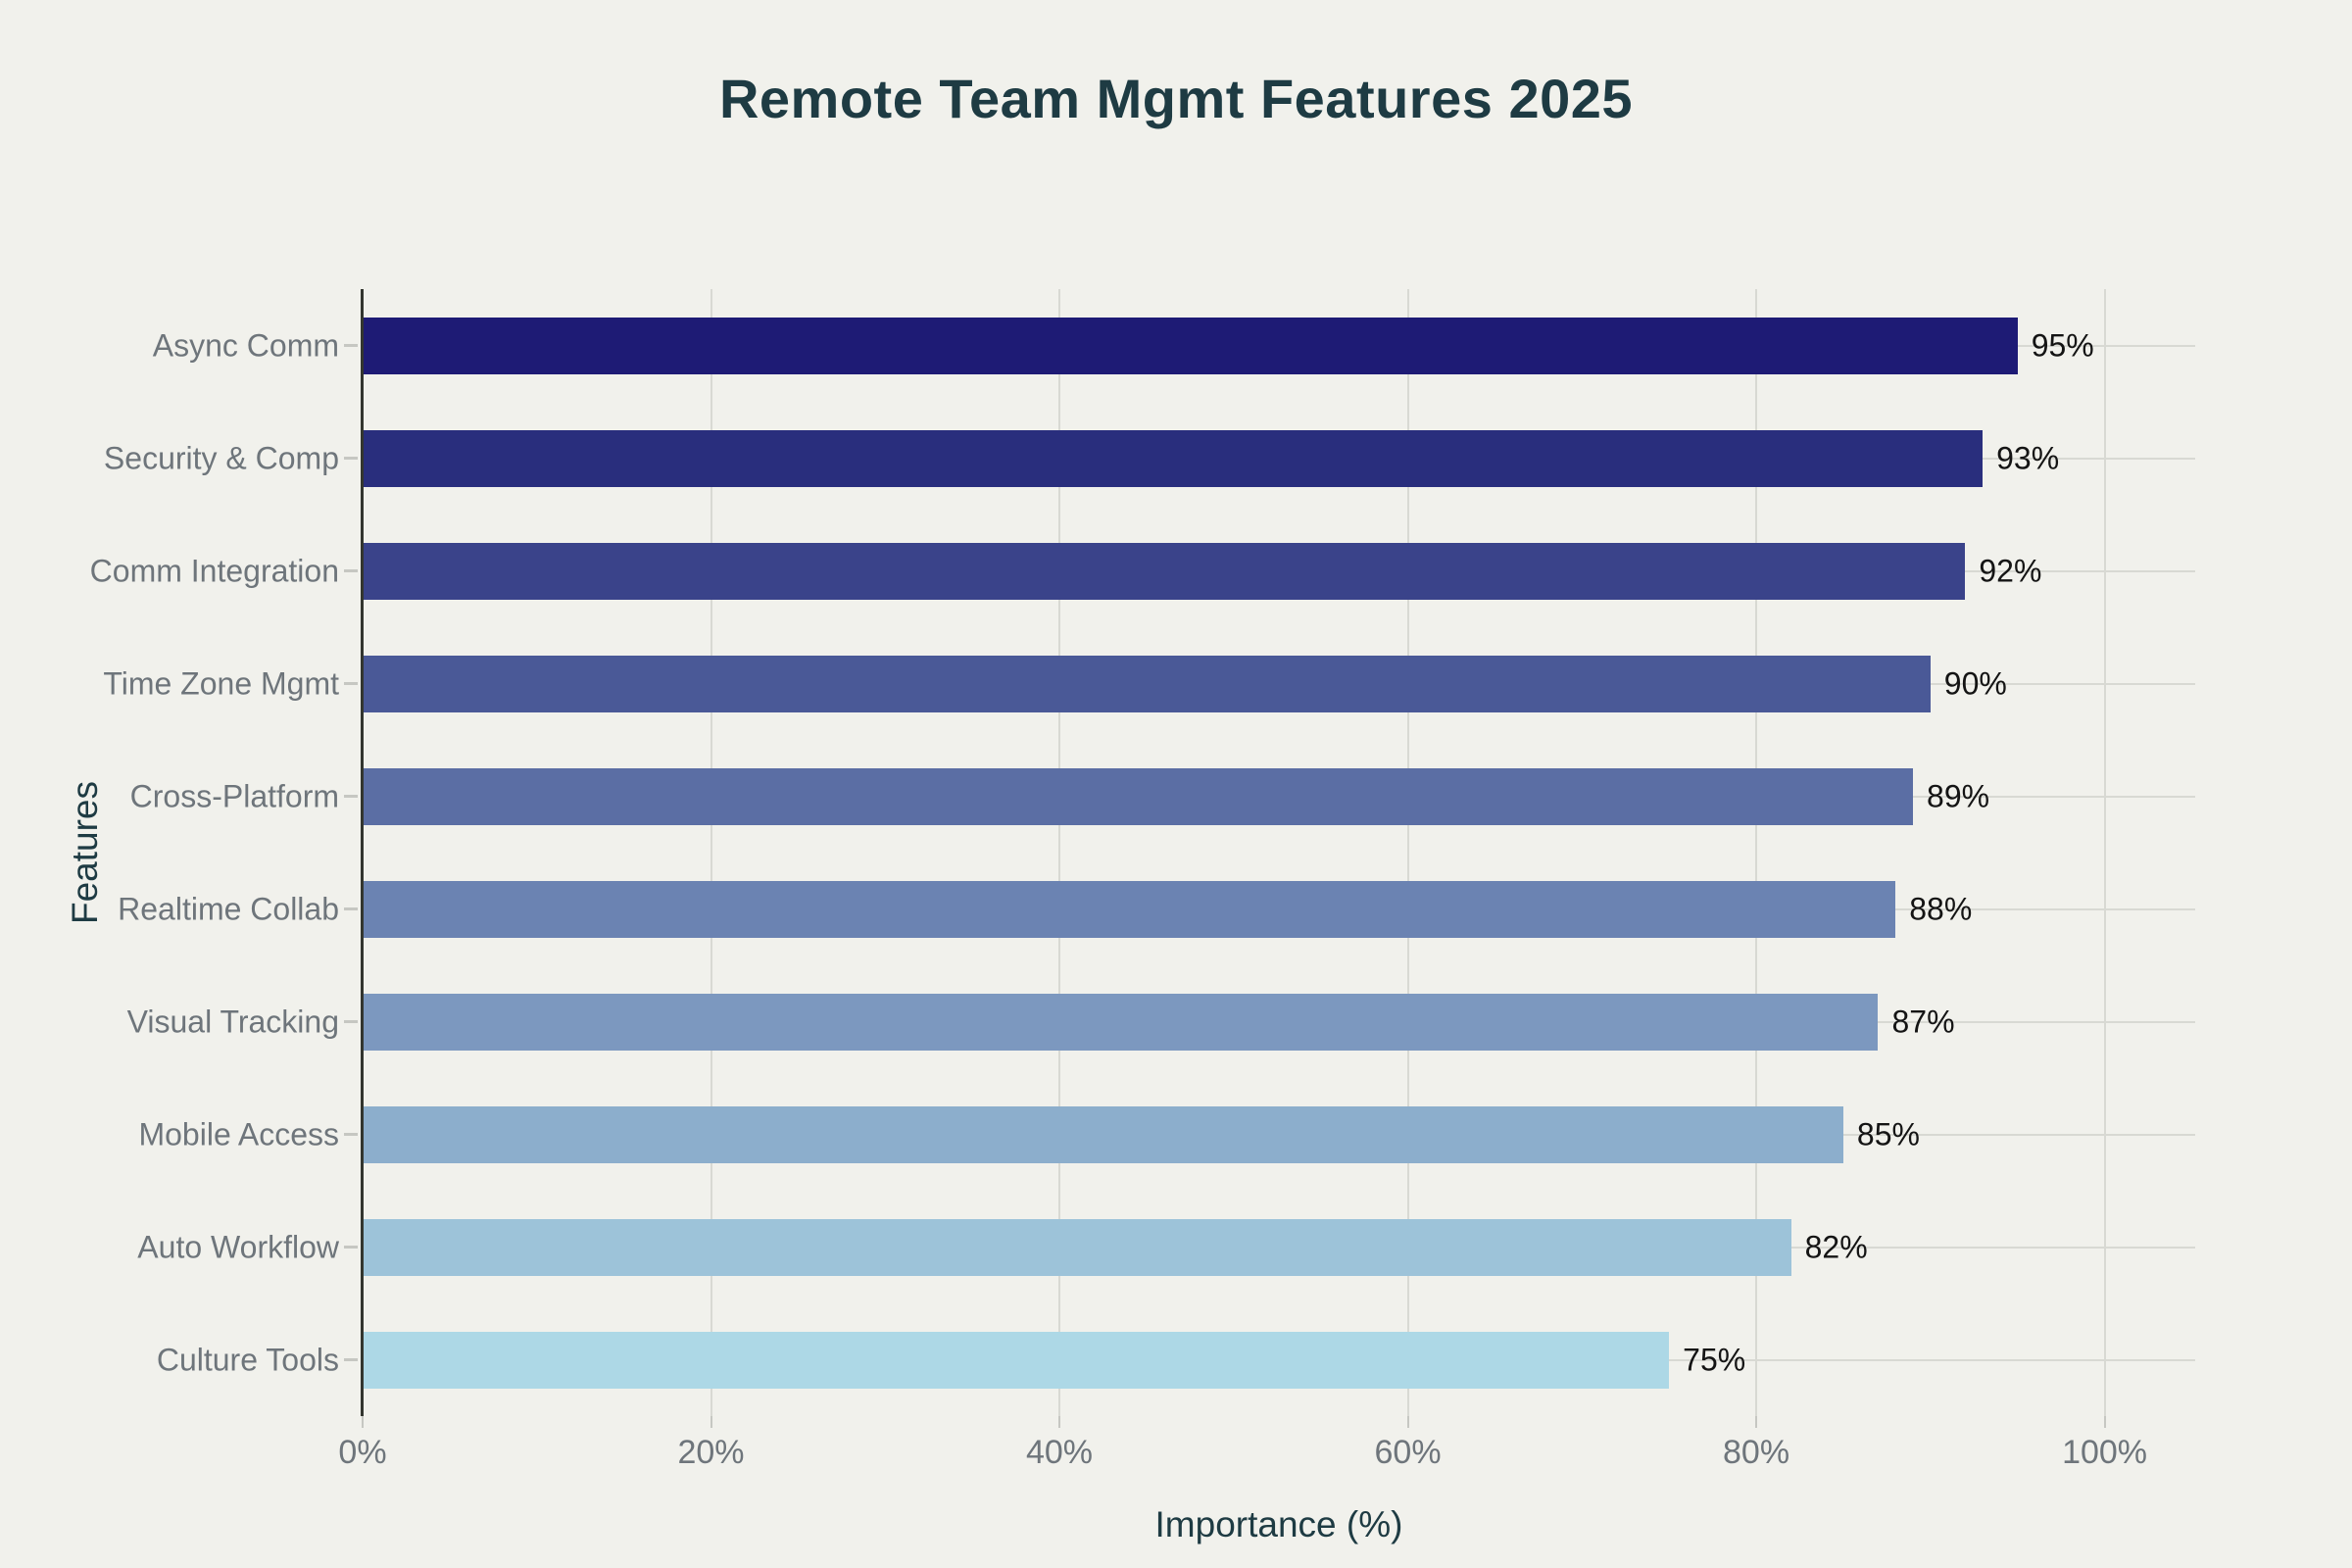 The width and height of the screenshot is (2352, 1568). Describe the element at coordinates (1888, 1134) in the screenshot. I see `bar-value-label: 85%` at that location.